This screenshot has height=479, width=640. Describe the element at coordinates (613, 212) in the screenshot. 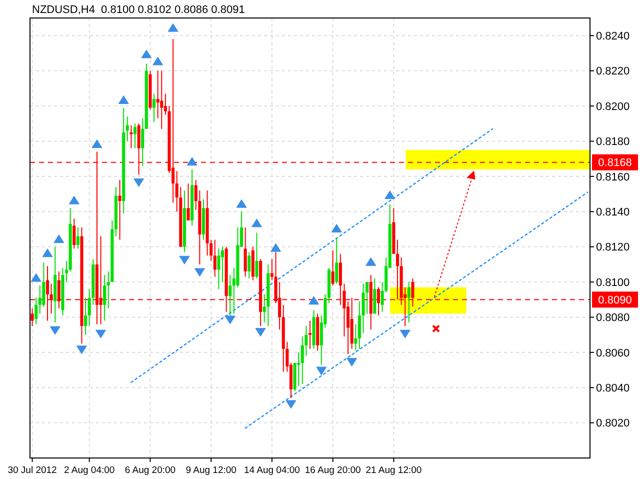

I see `y-tick-label: 0.8140` at that location.